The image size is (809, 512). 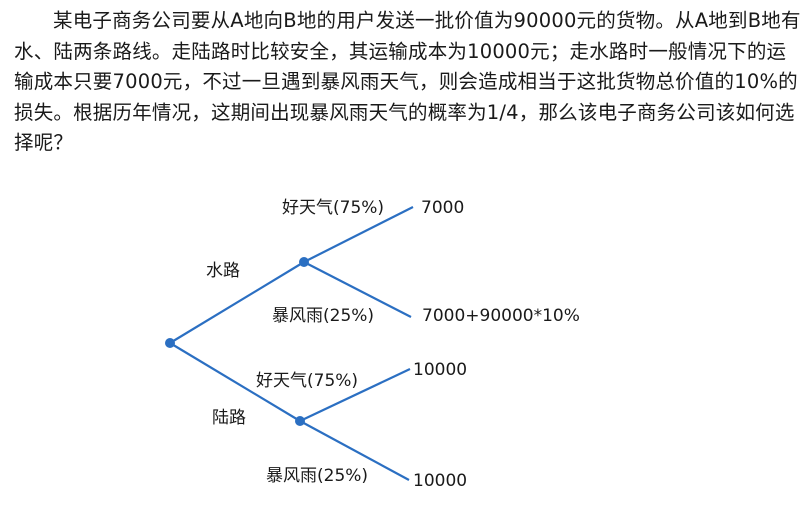 I want to click on route-label-water: 水路, so click(x=223, y=271).